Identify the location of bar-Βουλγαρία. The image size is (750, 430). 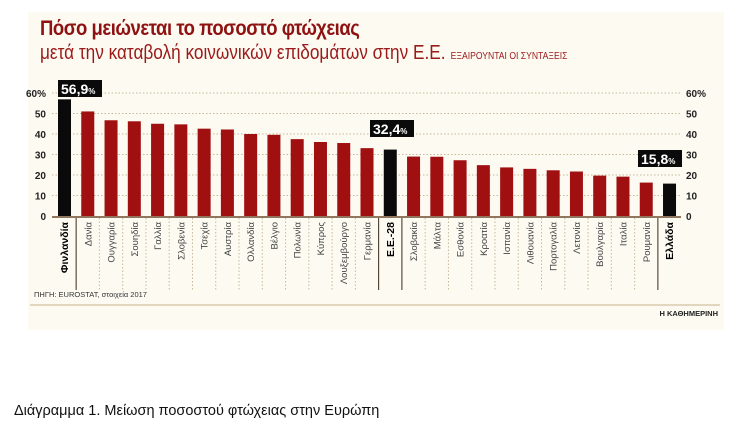
(600, 195).